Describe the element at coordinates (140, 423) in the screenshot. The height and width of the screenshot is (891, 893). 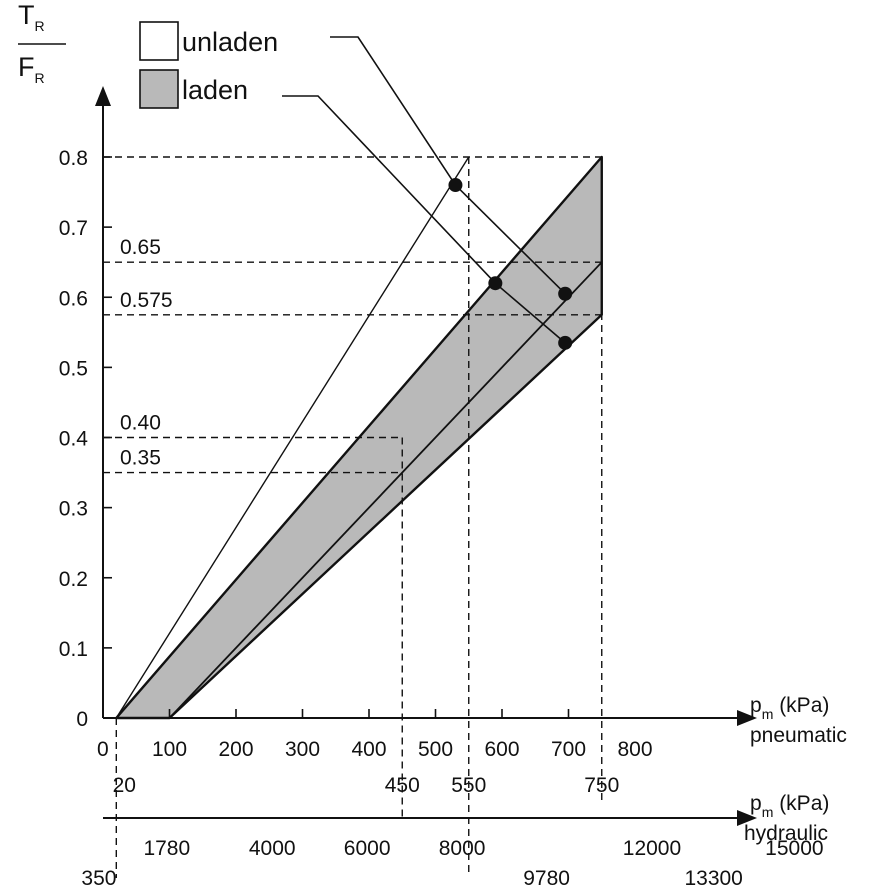
I see `ref-label-0.40: 0.40` at that location.